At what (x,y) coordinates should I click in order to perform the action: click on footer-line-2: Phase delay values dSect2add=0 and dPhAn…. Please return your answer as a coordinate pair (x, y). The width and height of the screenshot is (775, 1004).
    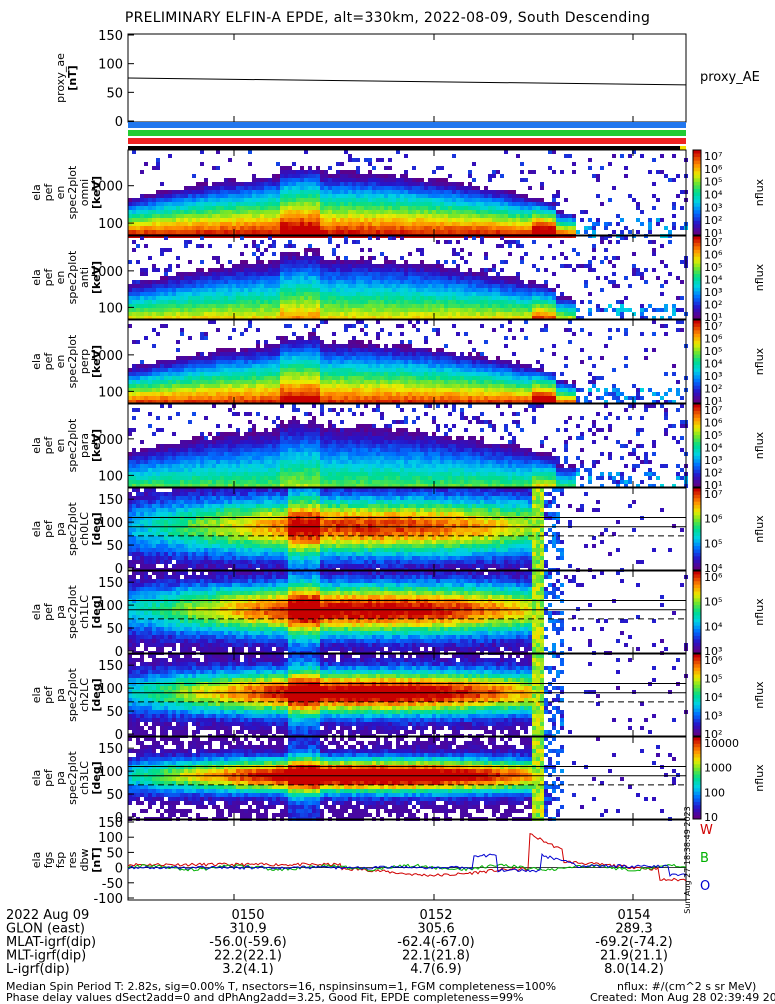
    Looking at the image, I should click on (264, 997).